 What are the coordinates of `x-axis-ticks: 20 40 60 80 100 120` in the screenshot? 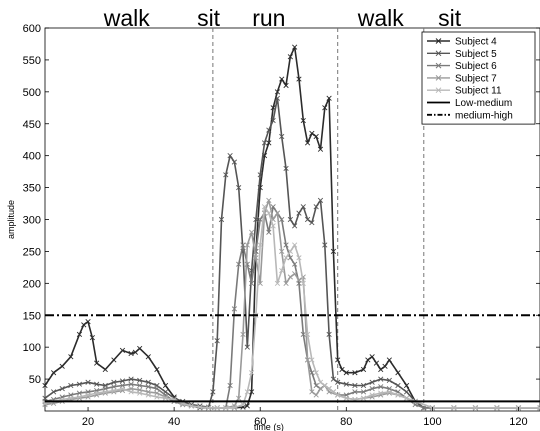 It's located at (305, 417).